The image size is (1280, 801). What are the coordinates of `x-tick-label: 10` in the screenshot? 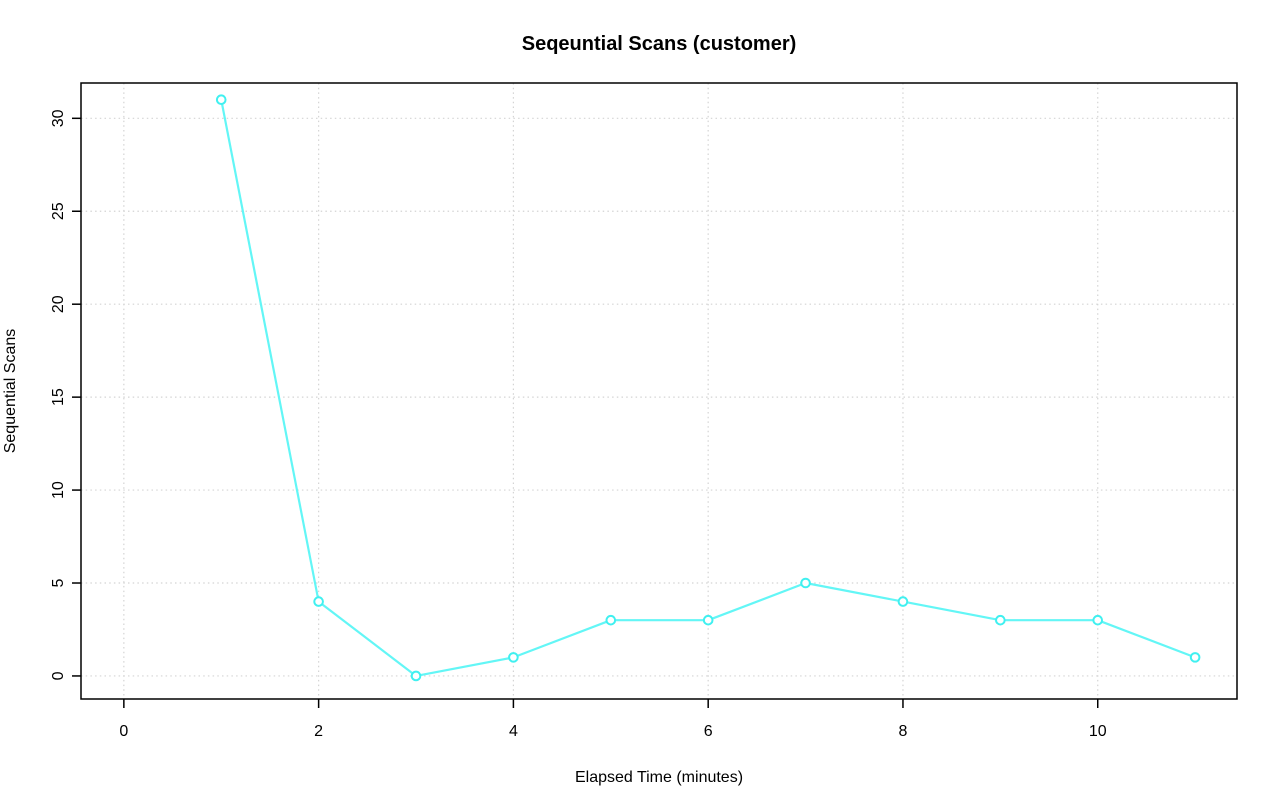 It's located at (1098, 731).